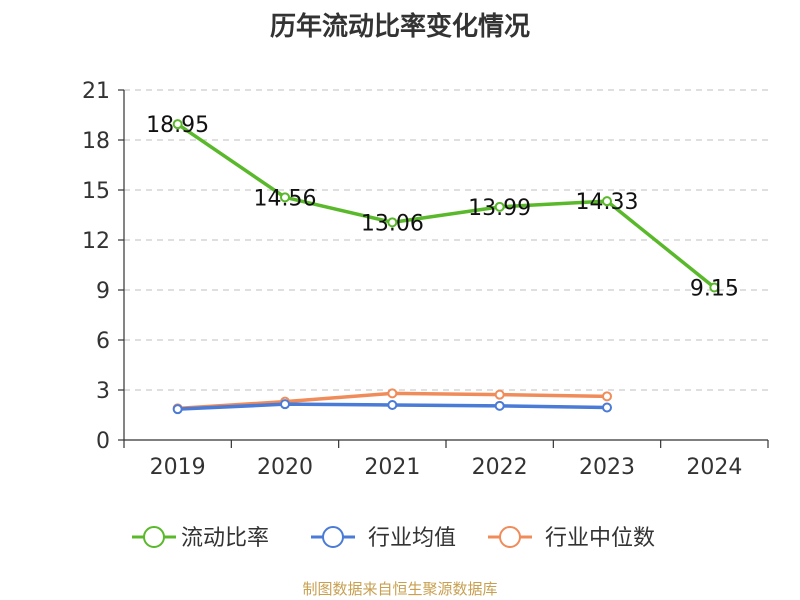 Image resolution: width=800 pixels, height=600 pixels. Describe the element at coordinates (500, 467) in the screenshot. I see `x-tick-label: 2022` at that location.